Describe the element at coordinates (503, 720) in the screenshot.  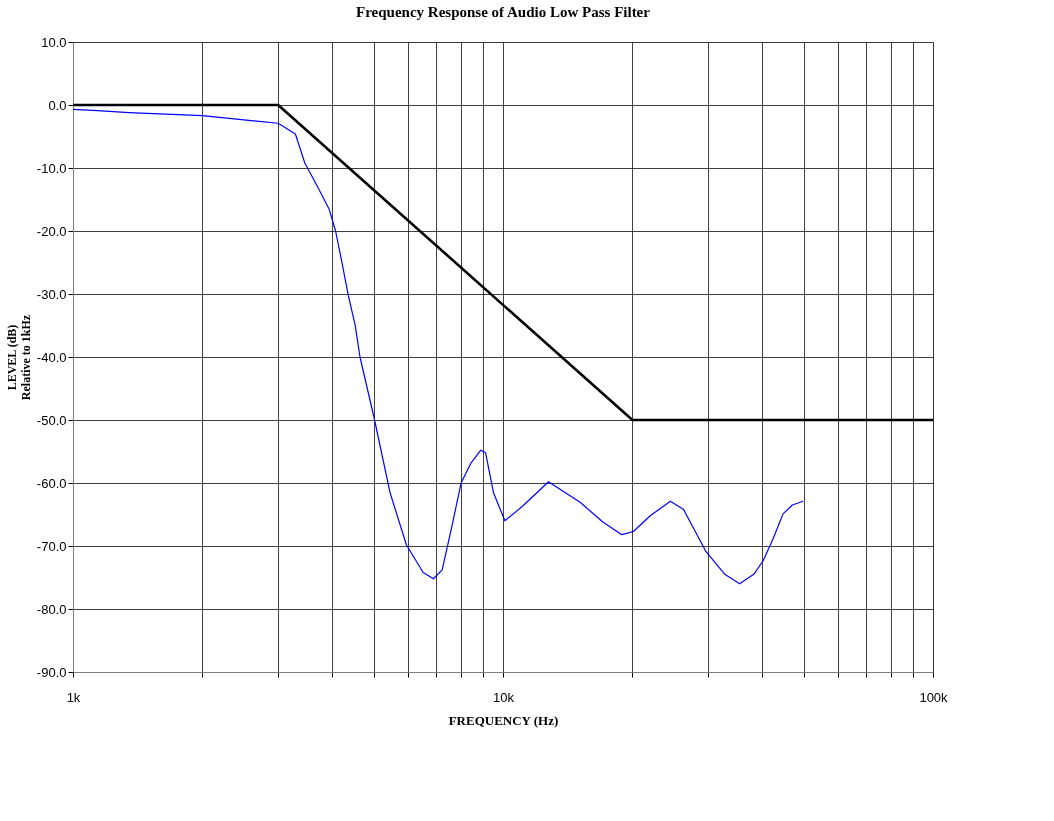
I see `x-axis-title: FREQUENCY (Hz)` at that location.